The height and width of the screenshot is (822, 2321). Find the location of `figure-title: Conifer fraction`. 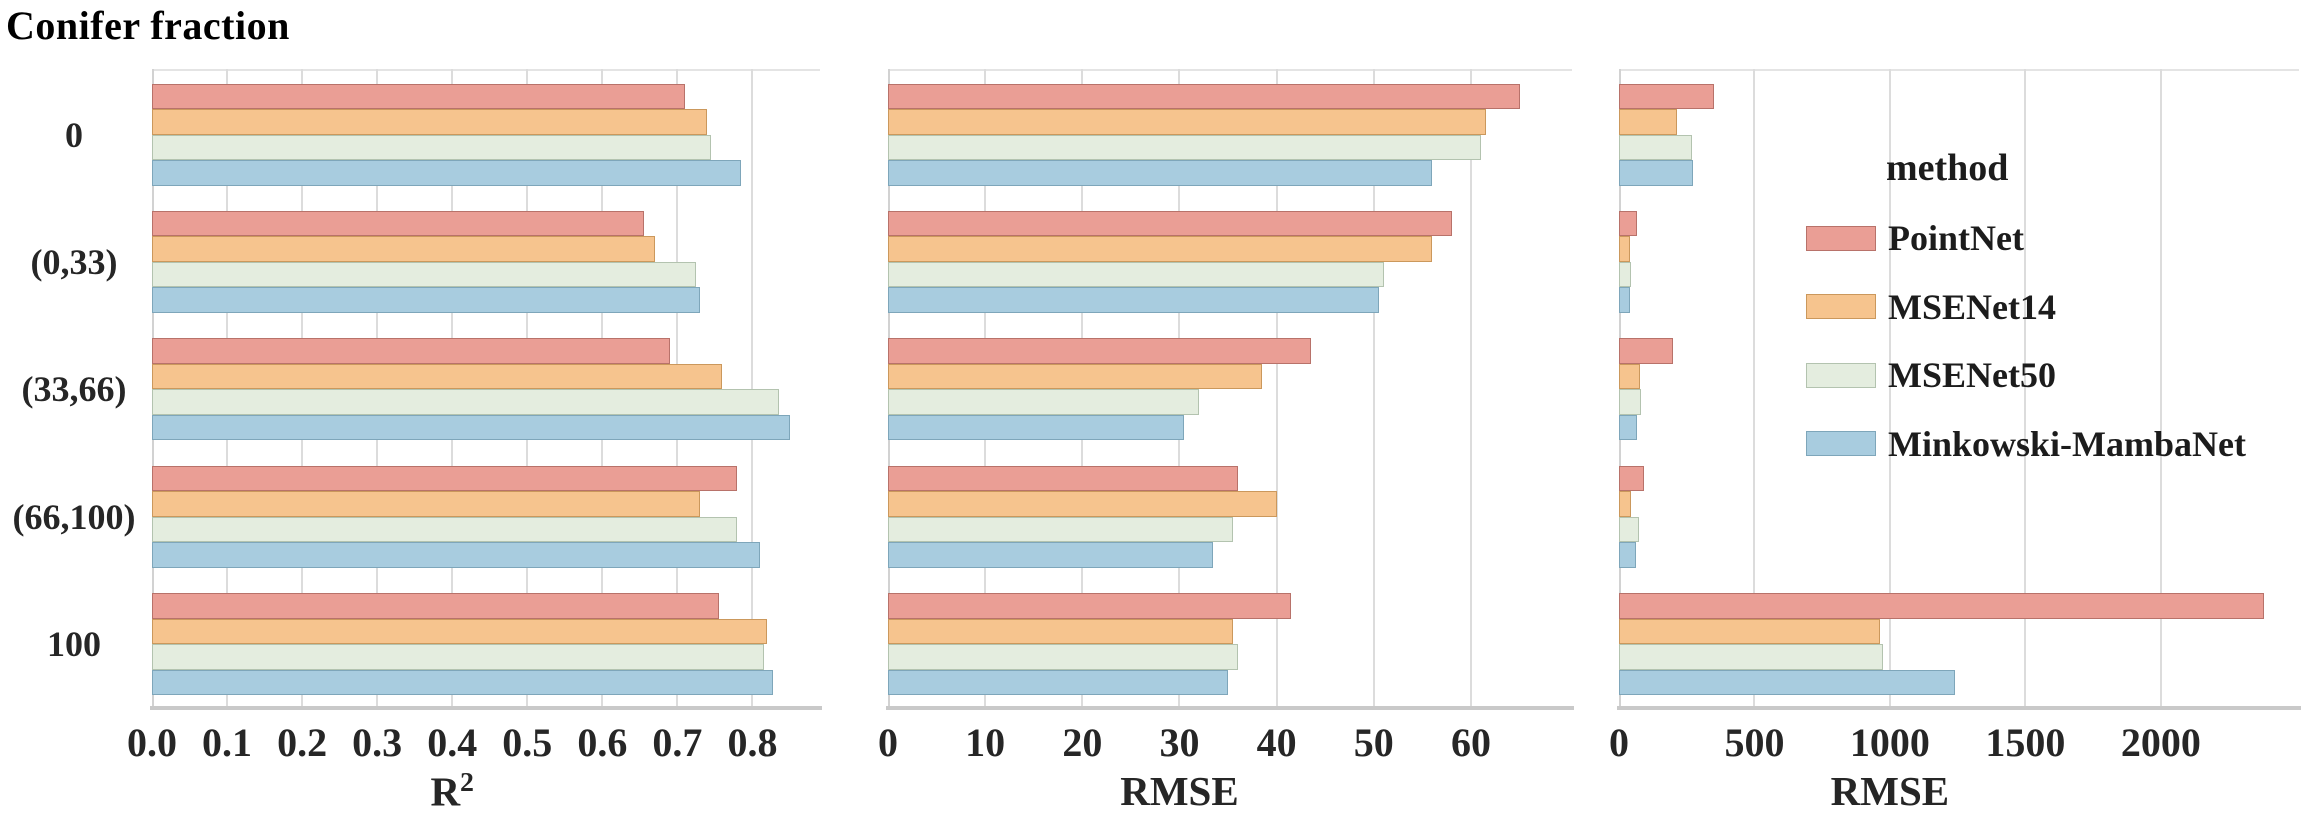

figure-title: Conifer fraction is located at coordinates (148, 25).